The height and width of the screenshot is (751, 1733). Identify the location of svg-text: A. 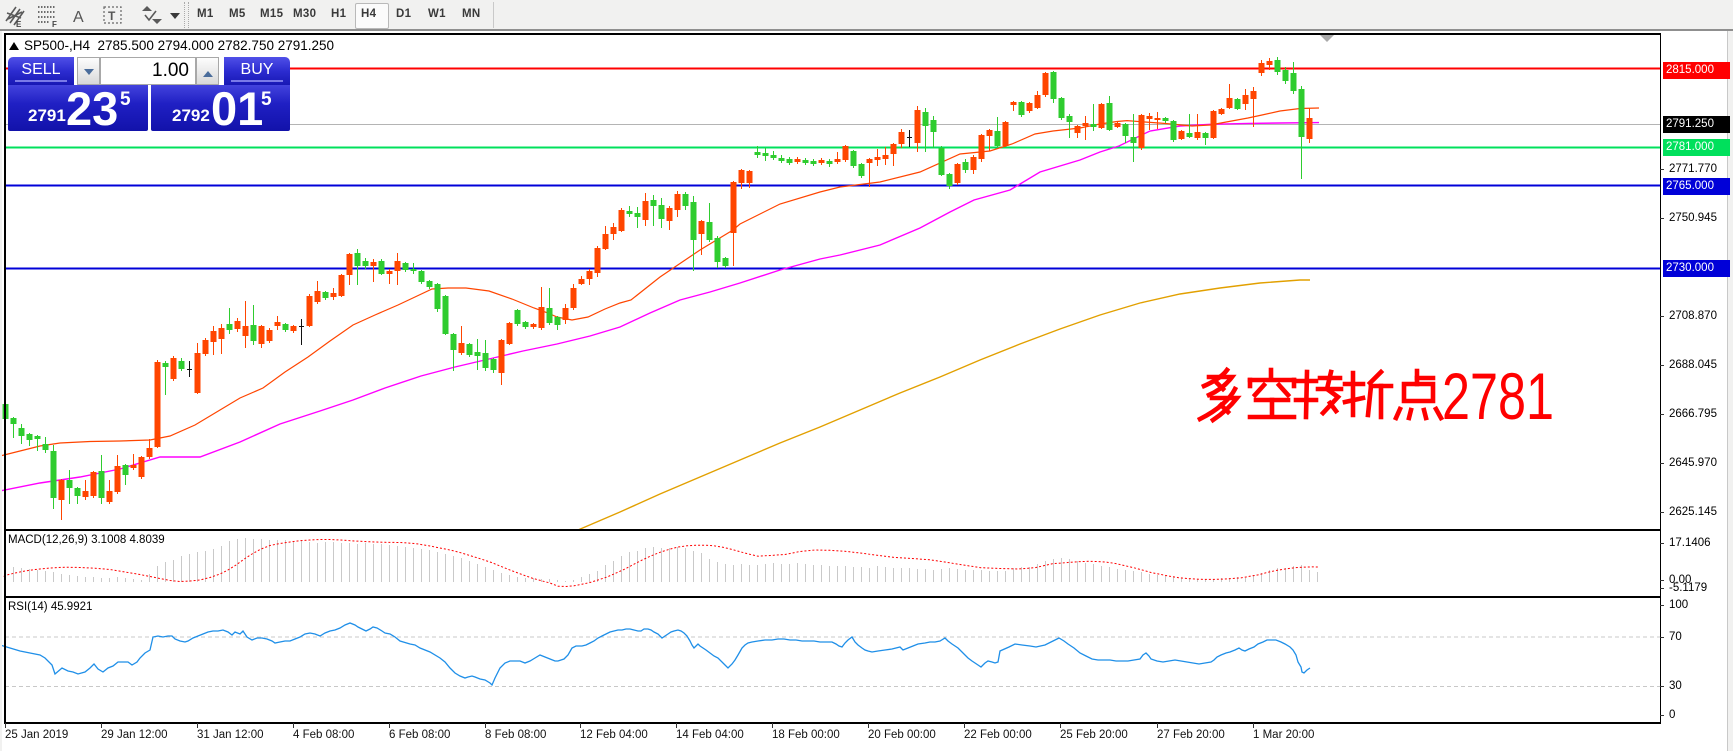
(78, 17).